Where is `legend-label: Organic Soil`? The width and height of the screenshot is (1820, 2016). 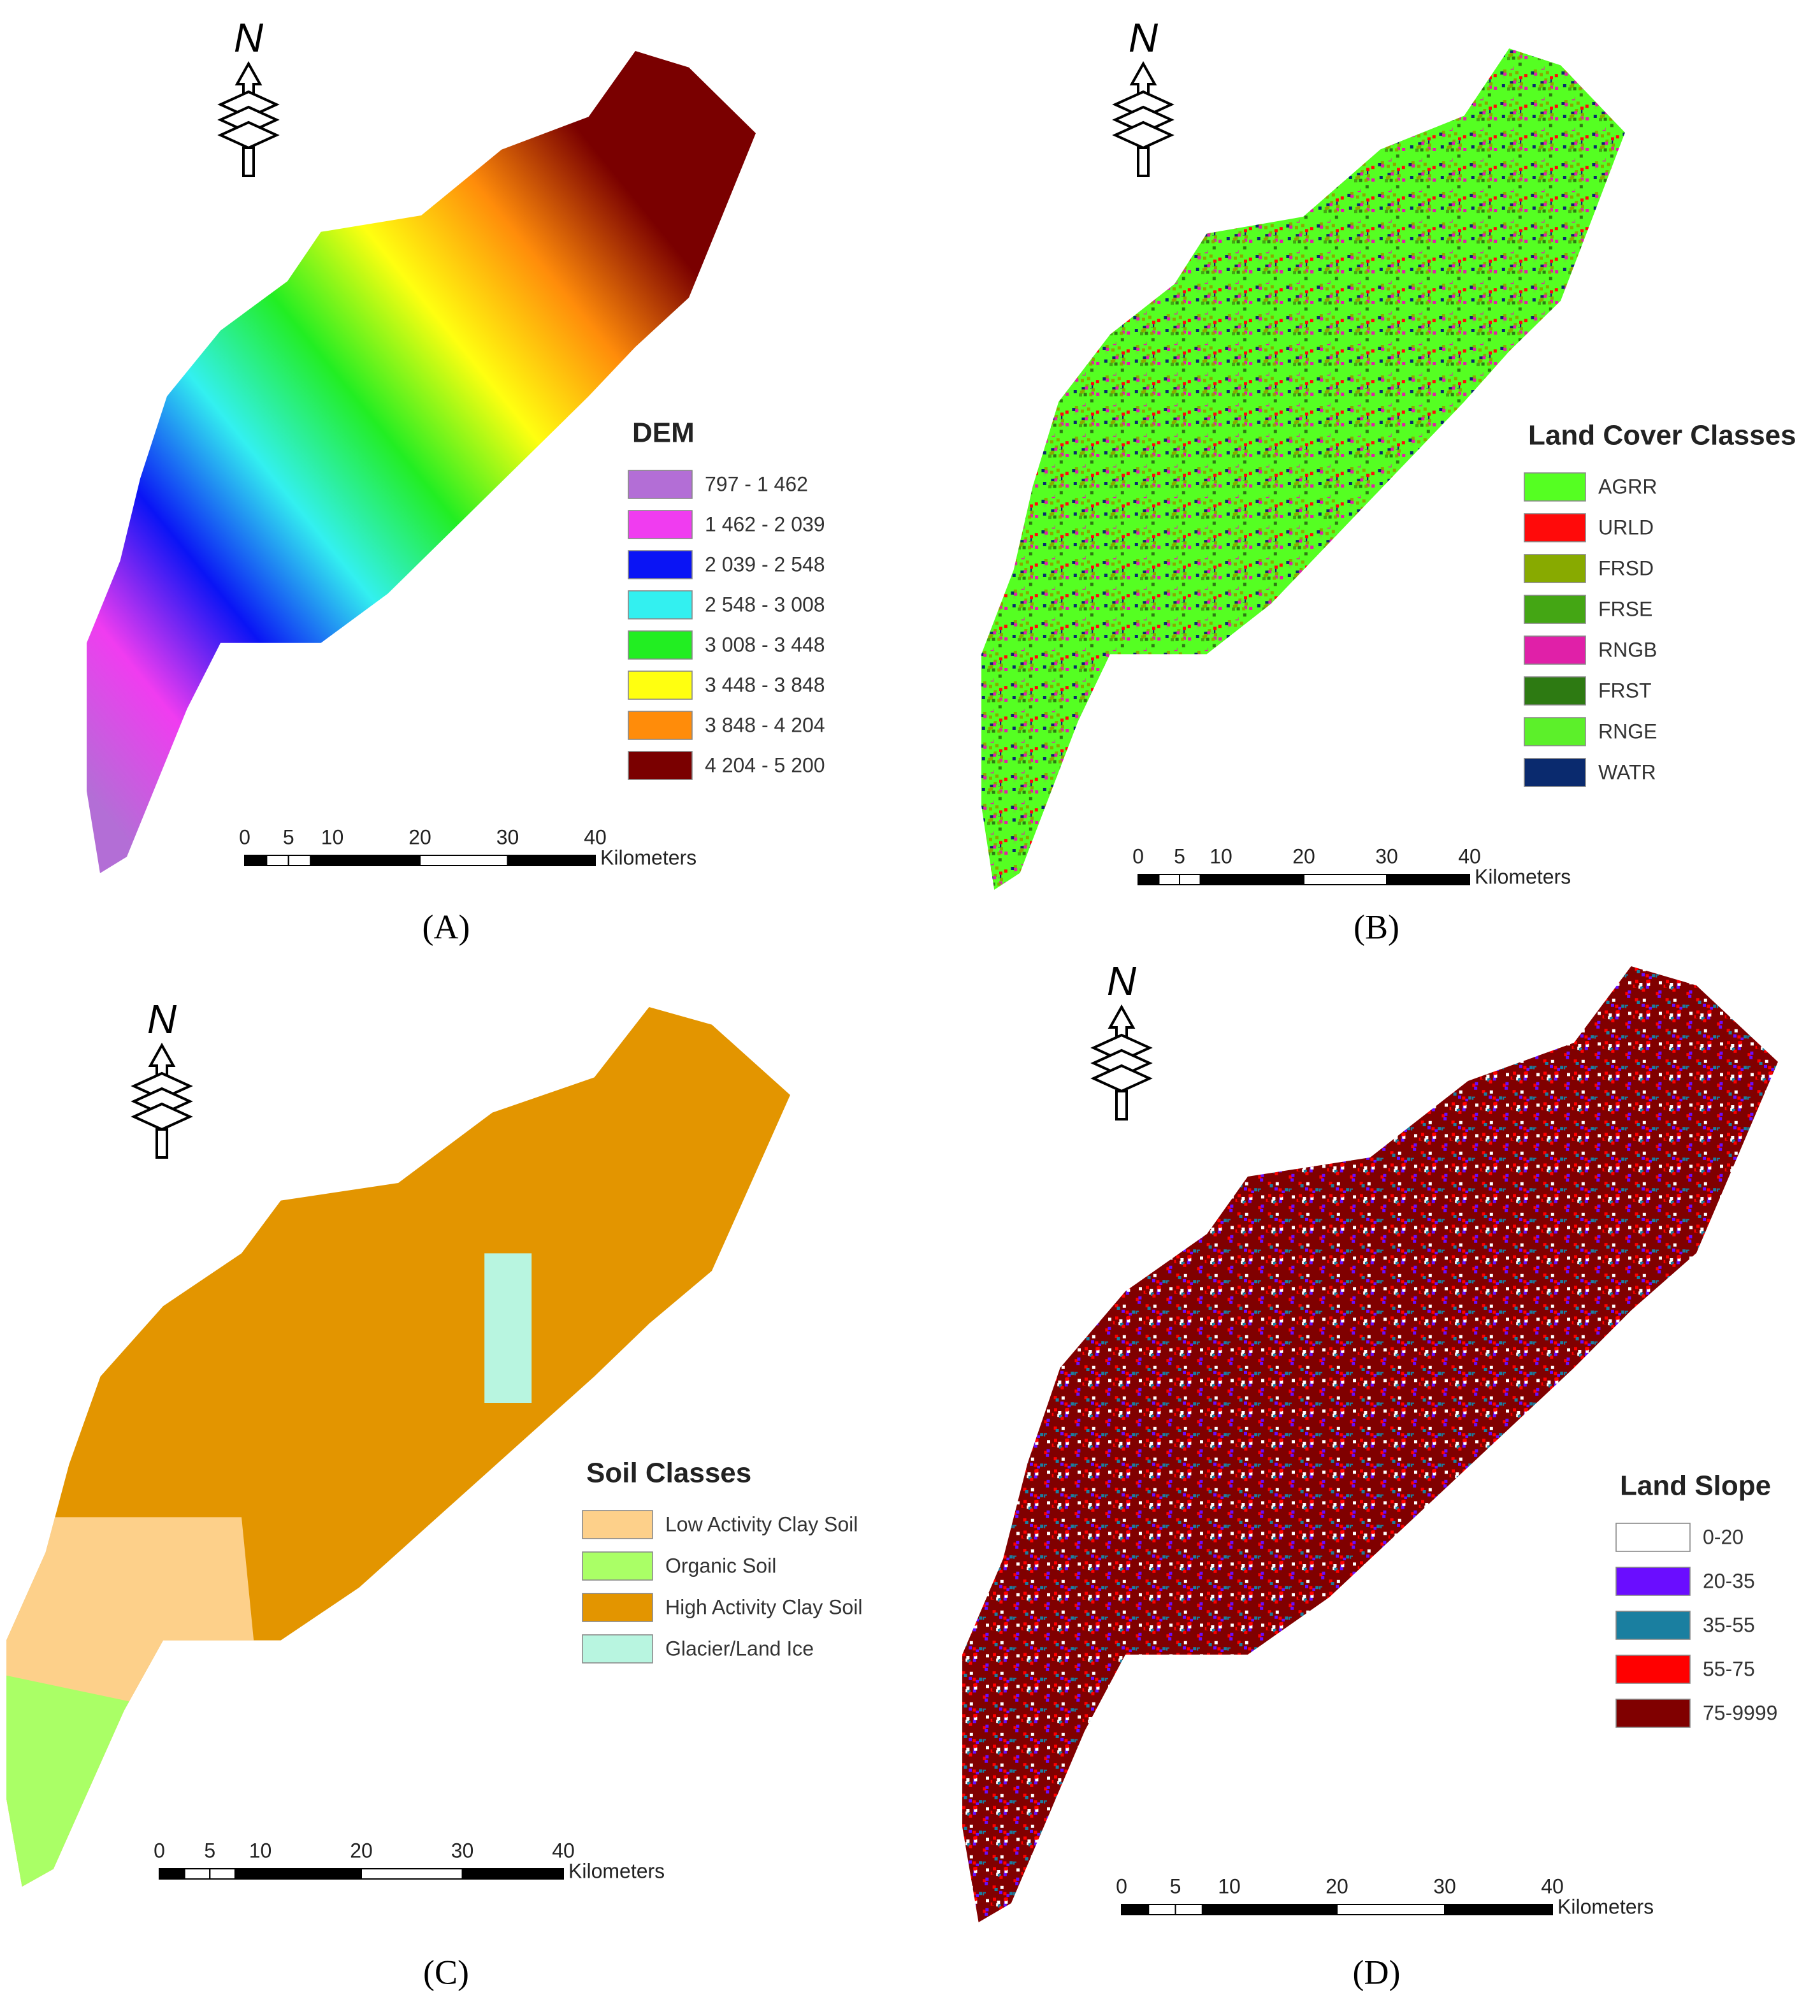 legend-label: Organic Soil is located at coordinates (720, 1565).